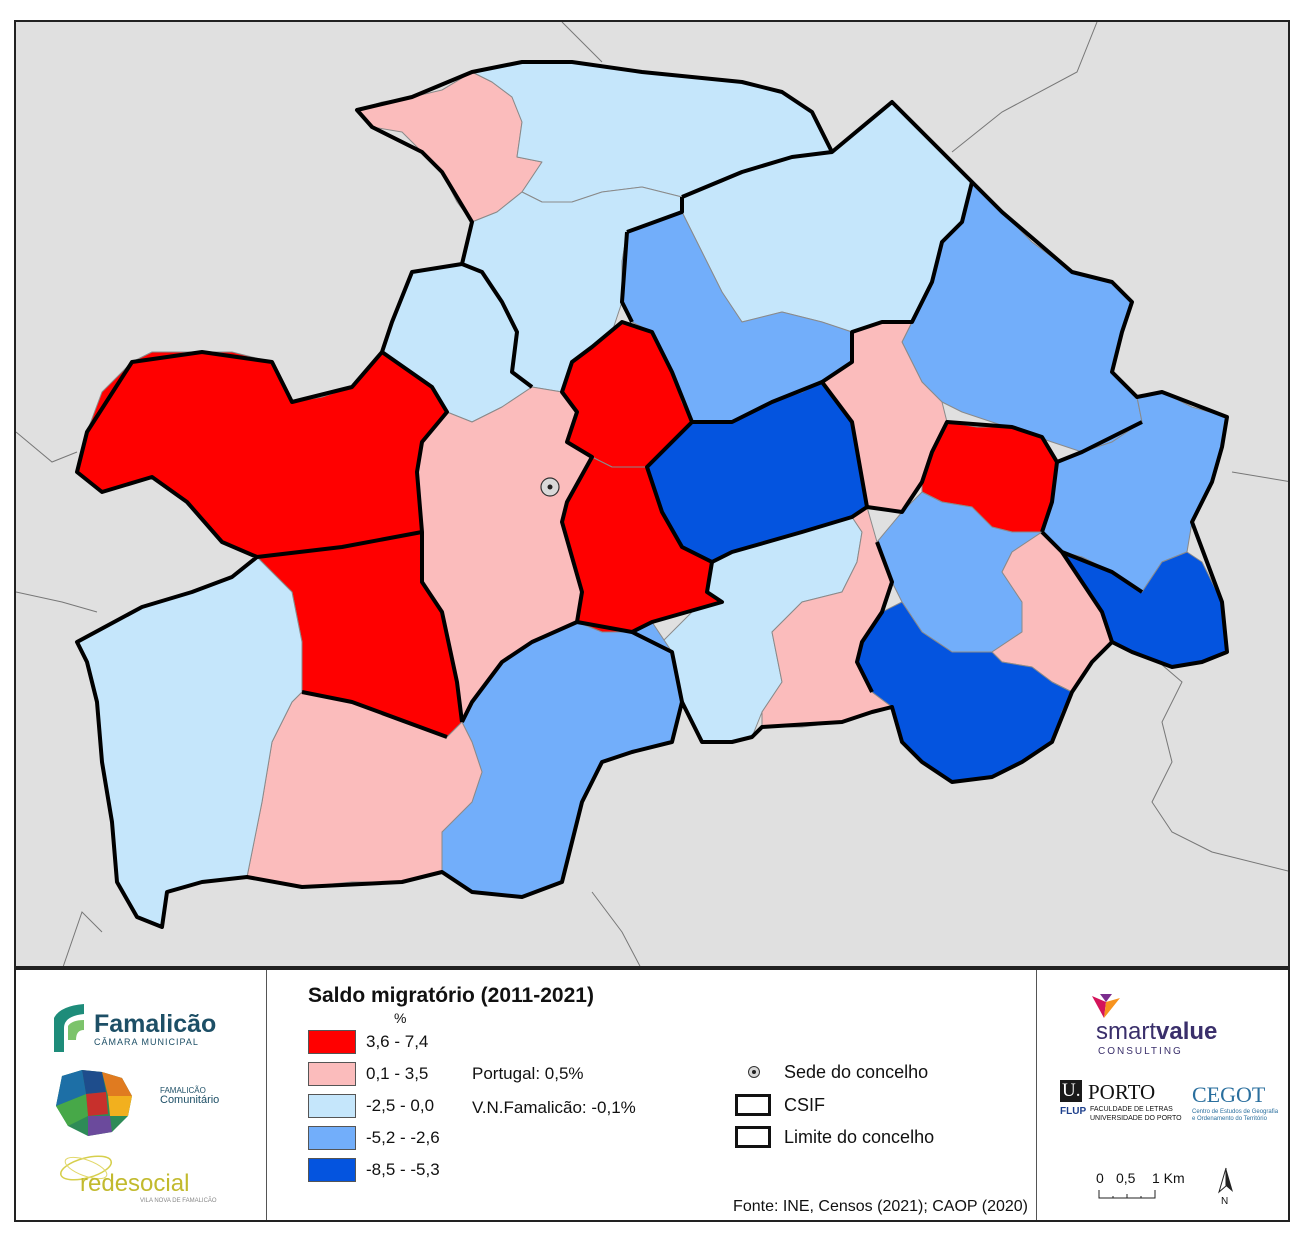  What do you see at coordinates (550, 487) in the screenshot?
I see `sede-do-concelho-marker` at bounding box center [550, 487].